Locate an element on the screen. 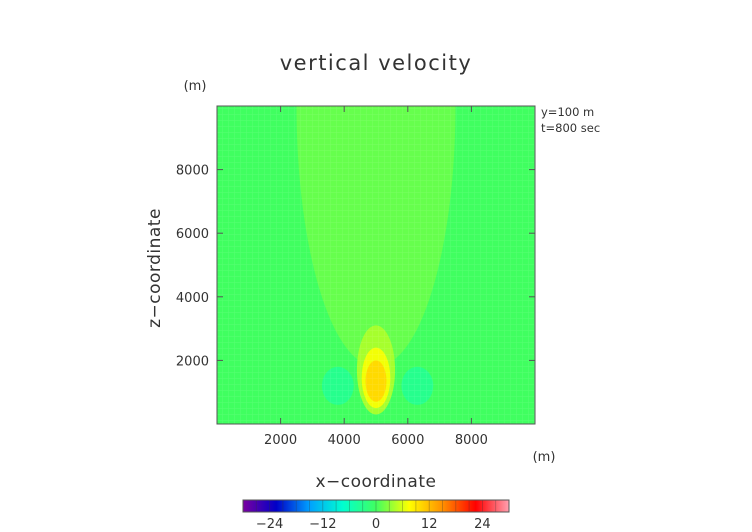  x-axis-label: x−coordinate is located at coordinates (376, 482).